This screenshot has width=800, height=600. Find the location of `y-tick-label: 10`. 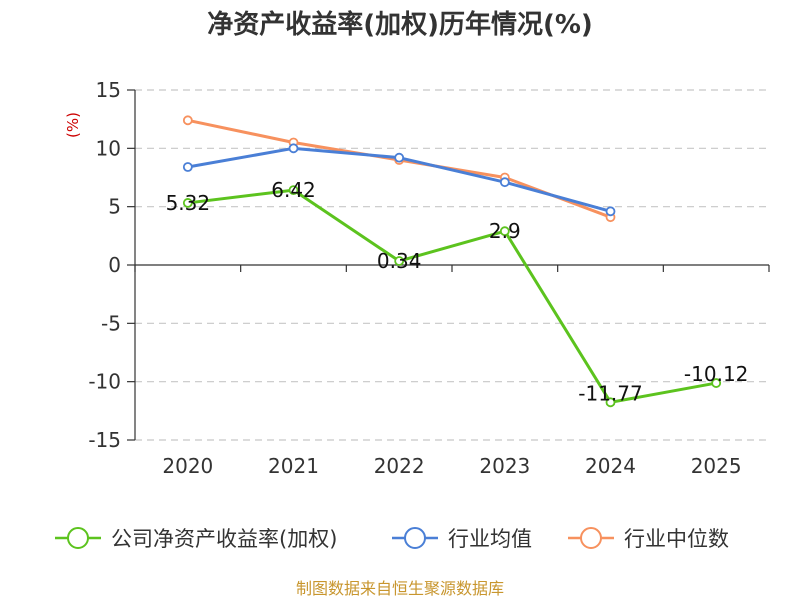

y-tick-label: 10 is located at coordinates (108, 148).